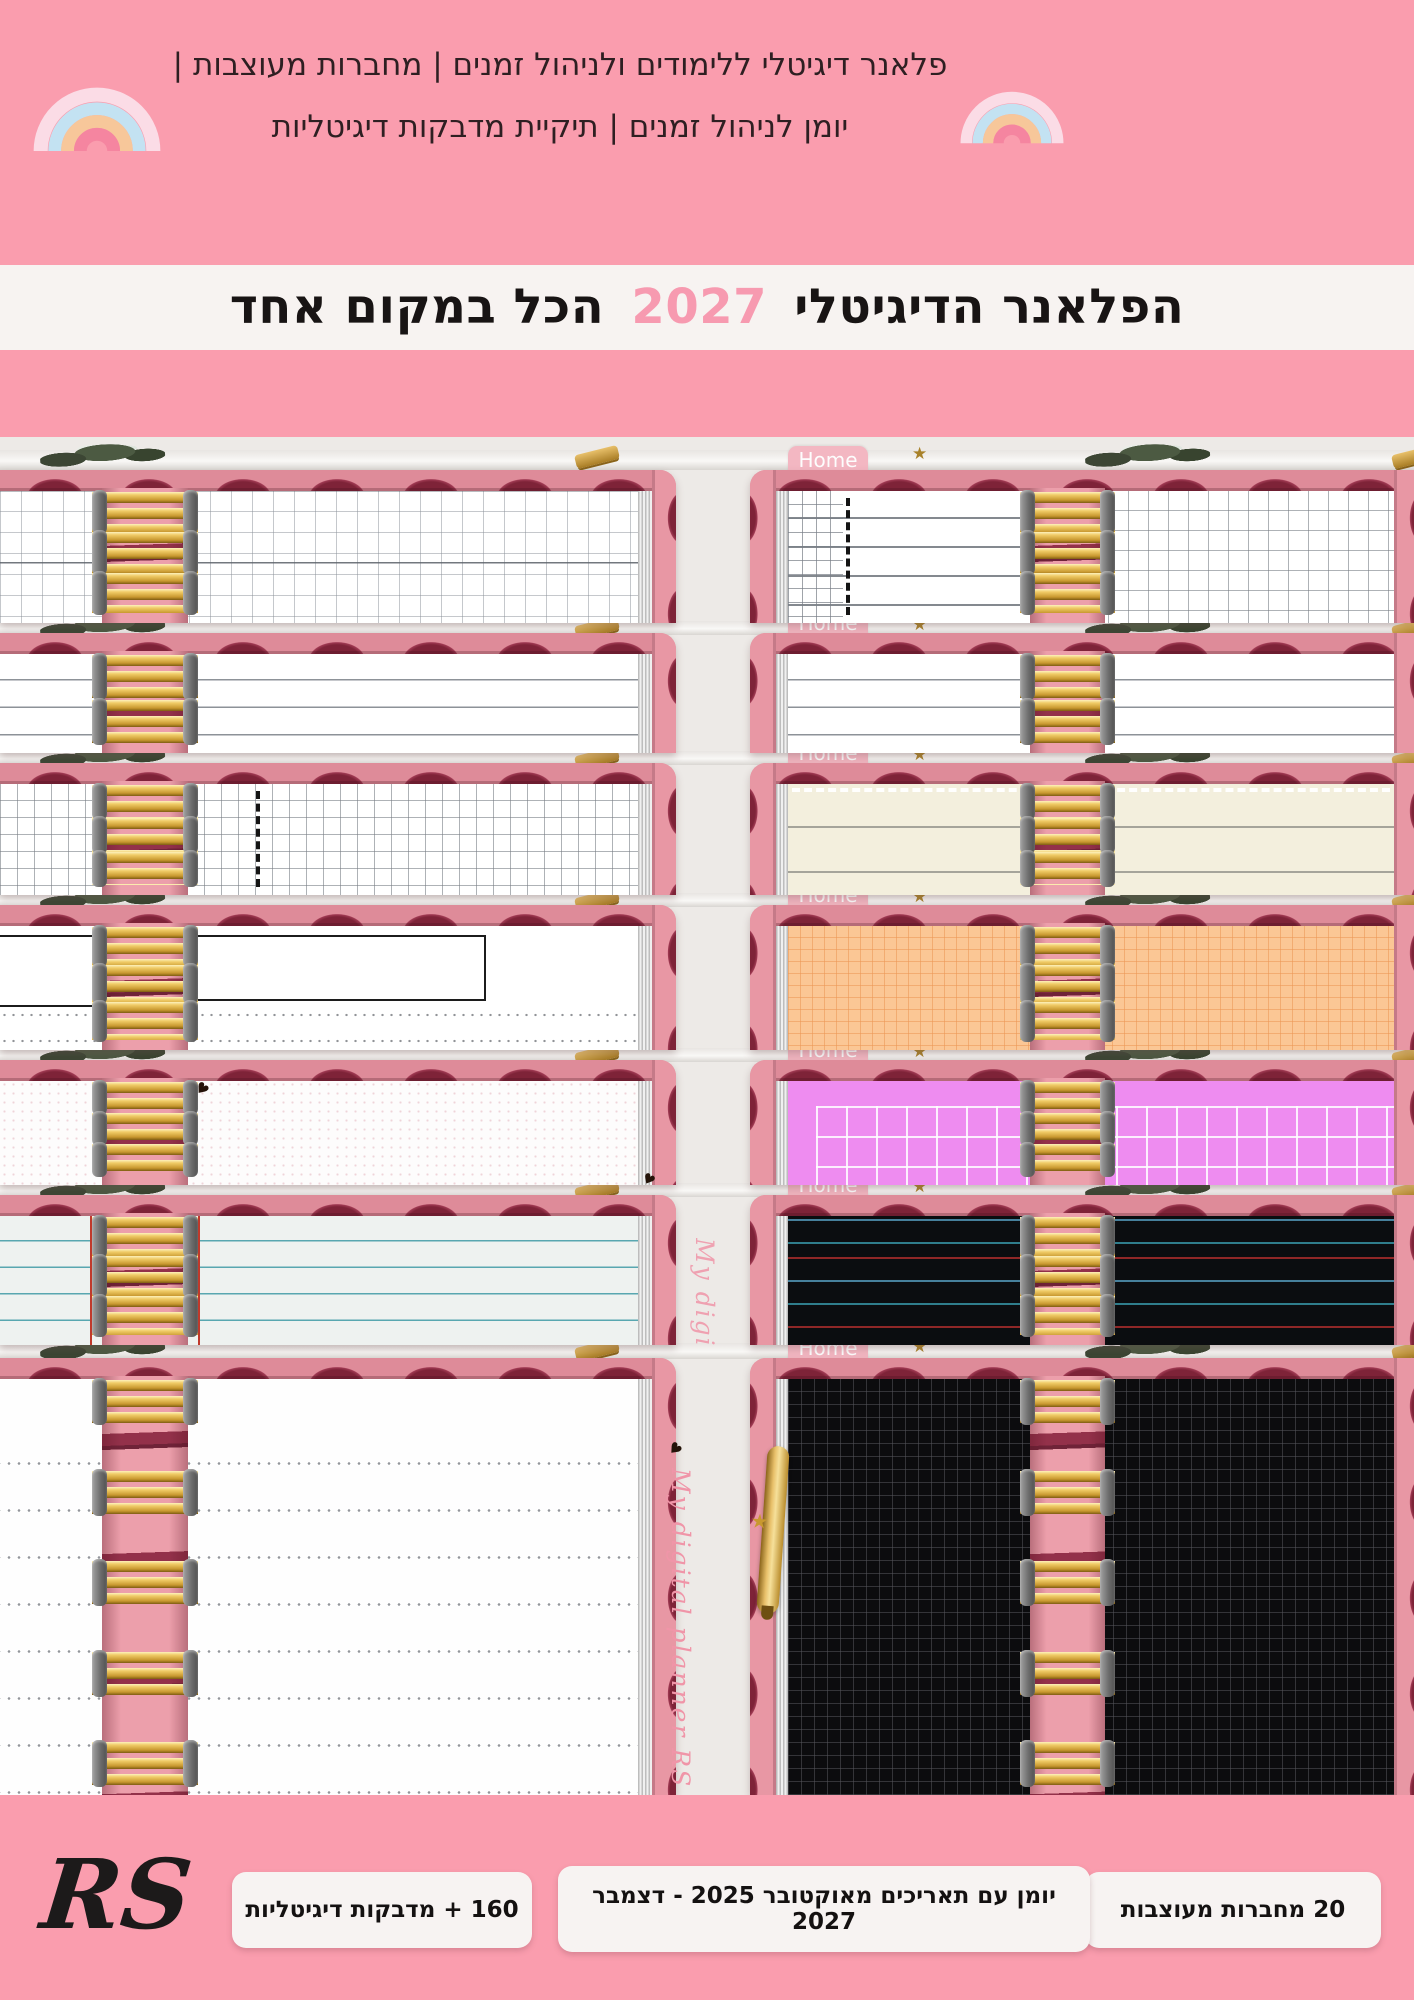  Describe the element at coordinates (707, 393) in the screenshot. I see `pink-divider-band` at that location.